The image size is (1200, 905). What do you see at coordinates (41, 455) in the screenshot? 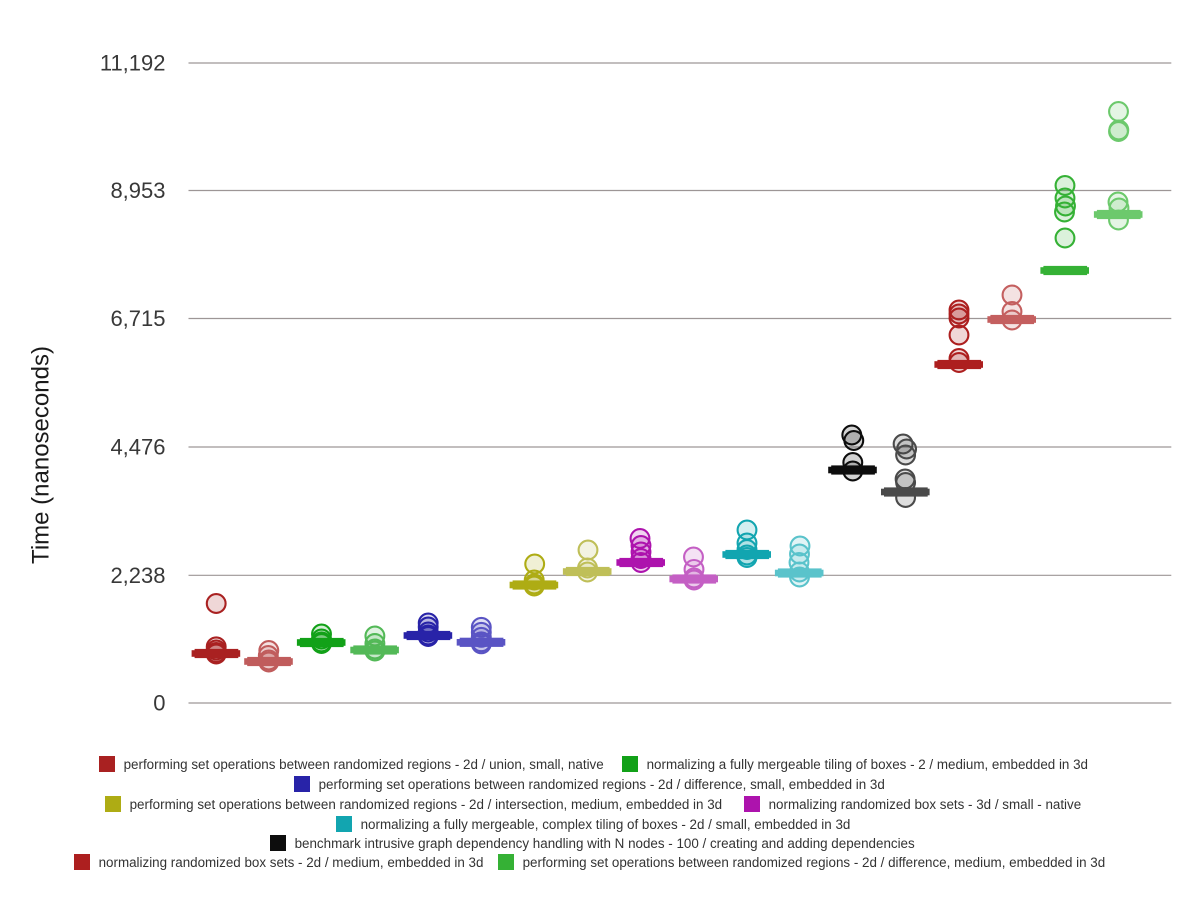
I see `svg-text: Time (nanoseconds)` at bounding box center [41, 455].